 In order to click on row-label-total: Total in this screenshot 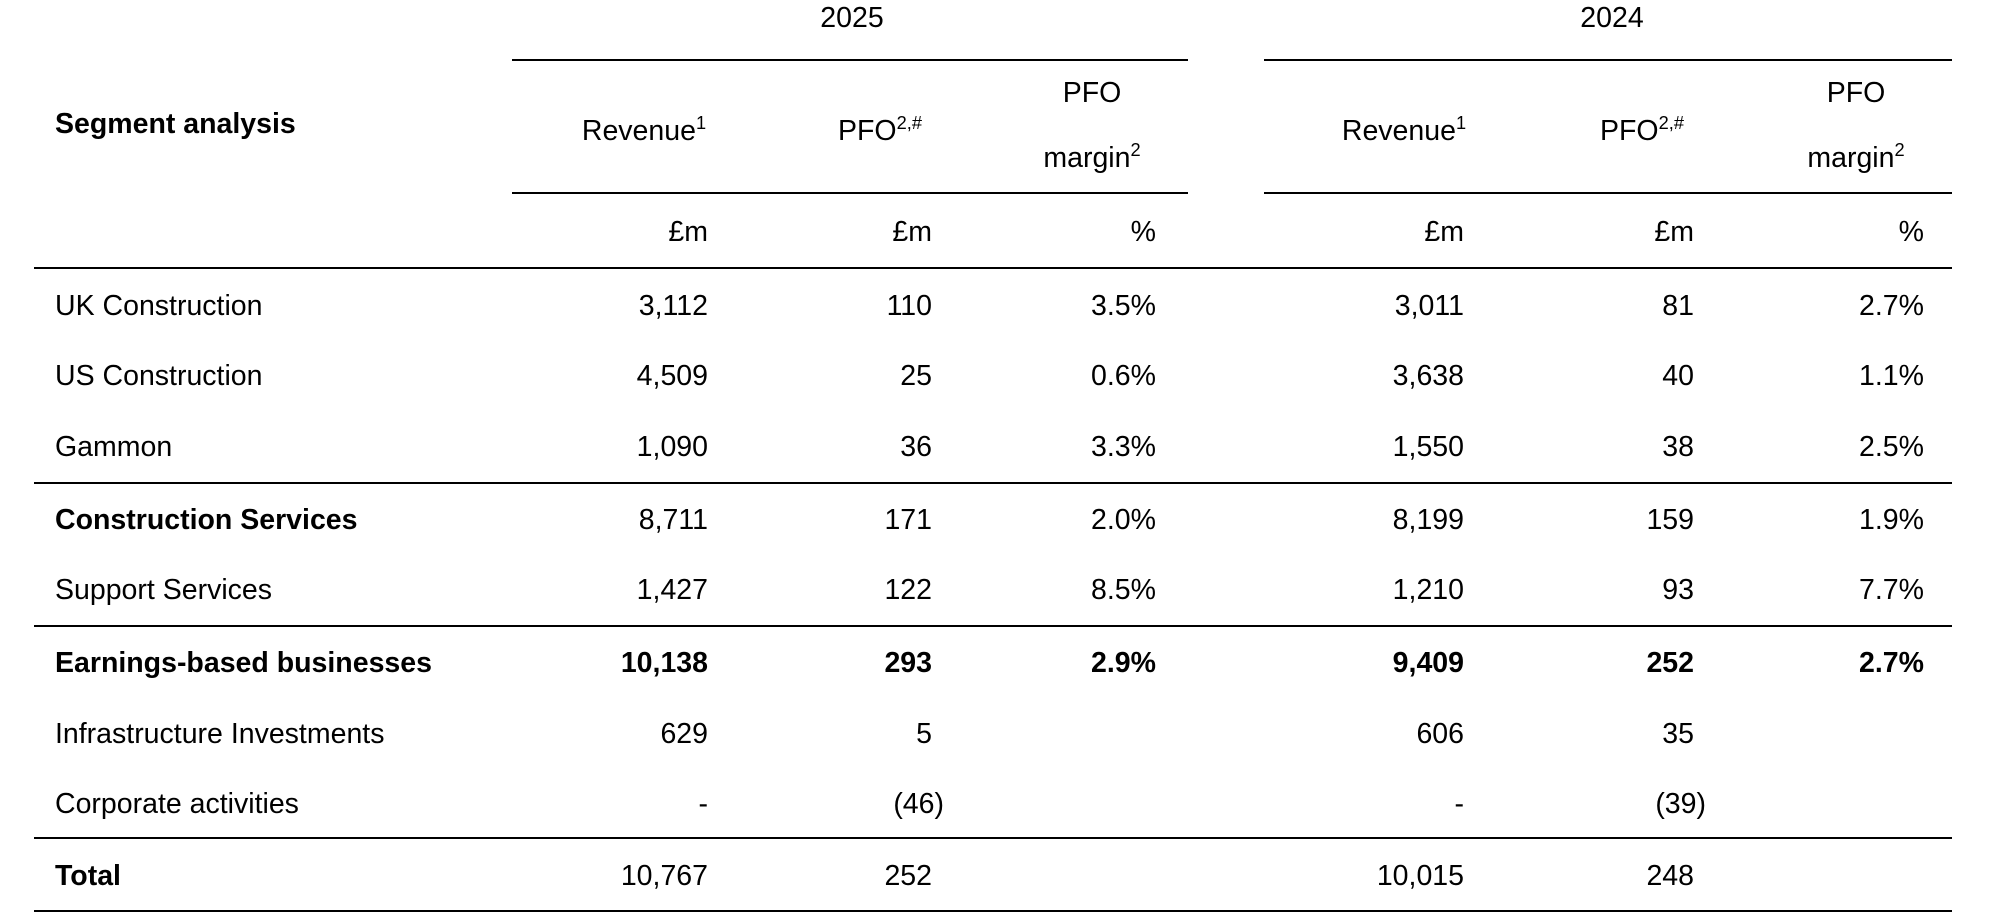, I will do `click(88, 876)`.